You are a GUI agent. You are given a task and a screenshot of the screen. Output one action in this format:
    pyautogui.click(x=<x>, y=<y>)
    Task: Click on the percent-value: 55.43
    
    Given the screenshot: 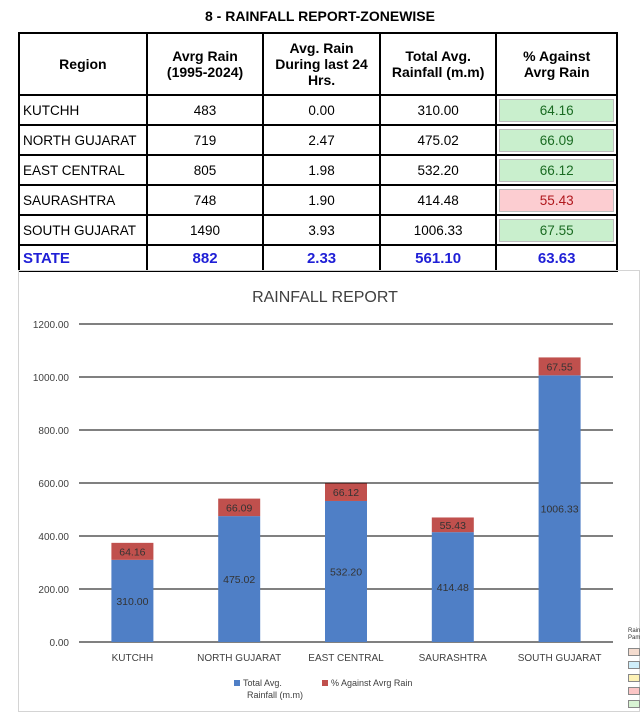 What is the action you would take?
    pyautogui.click(x=556, y=200)
    